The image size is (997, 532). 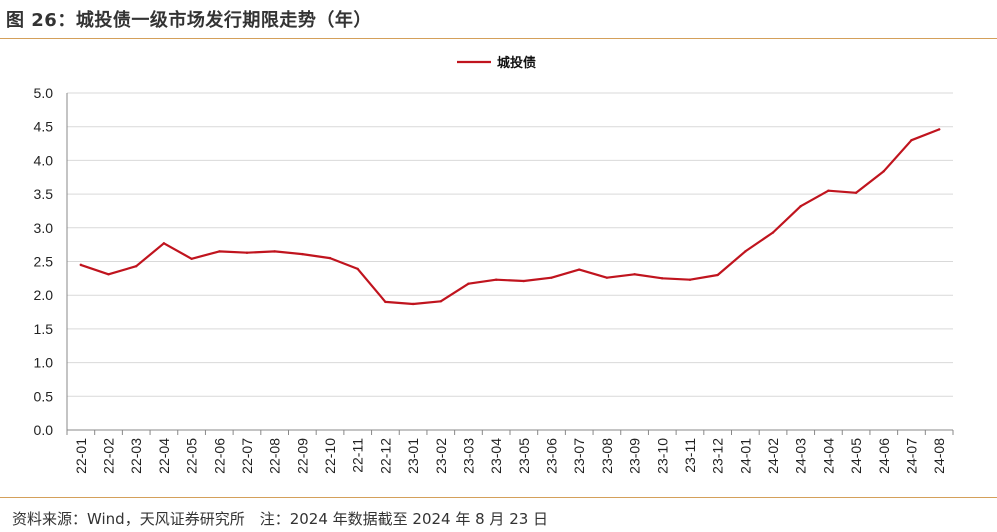 I want to click on x-tick-label: 24-01, so click(x=745, y=456).